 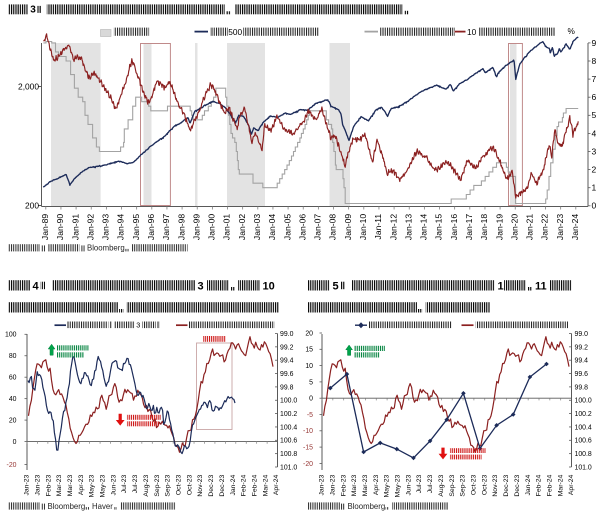 I want to click on svg-text: 15, so click(x=309, y=350).